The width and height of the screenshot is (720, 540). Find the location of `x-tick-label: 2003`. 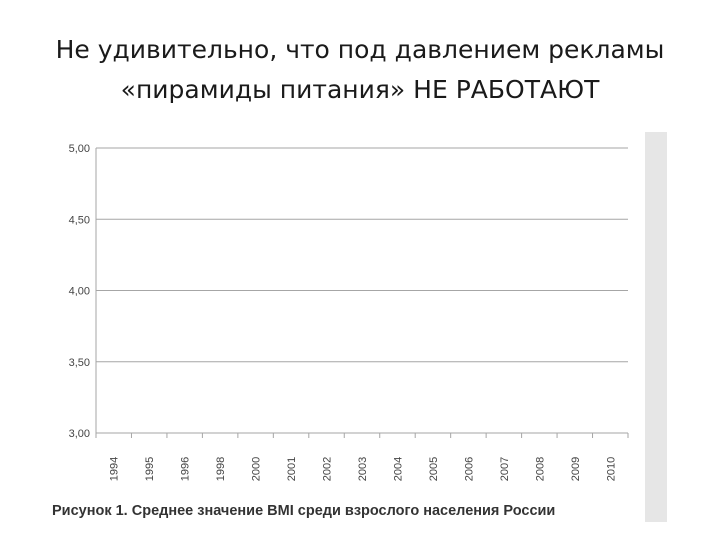

x-tick-label: 2003 is located at coordinates (363, 469).